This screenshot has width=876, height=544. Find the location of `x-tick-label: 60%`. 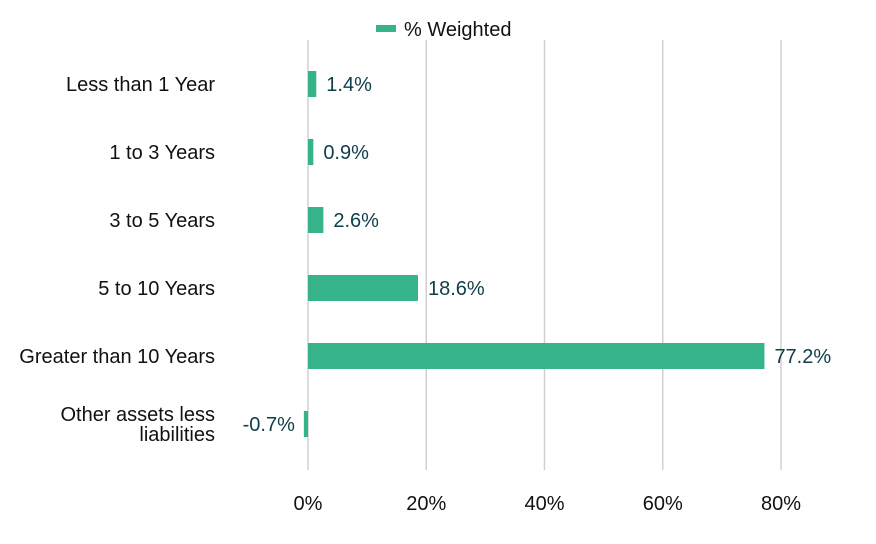

x-tick-label: 60% is located at coordinates (663, 504).